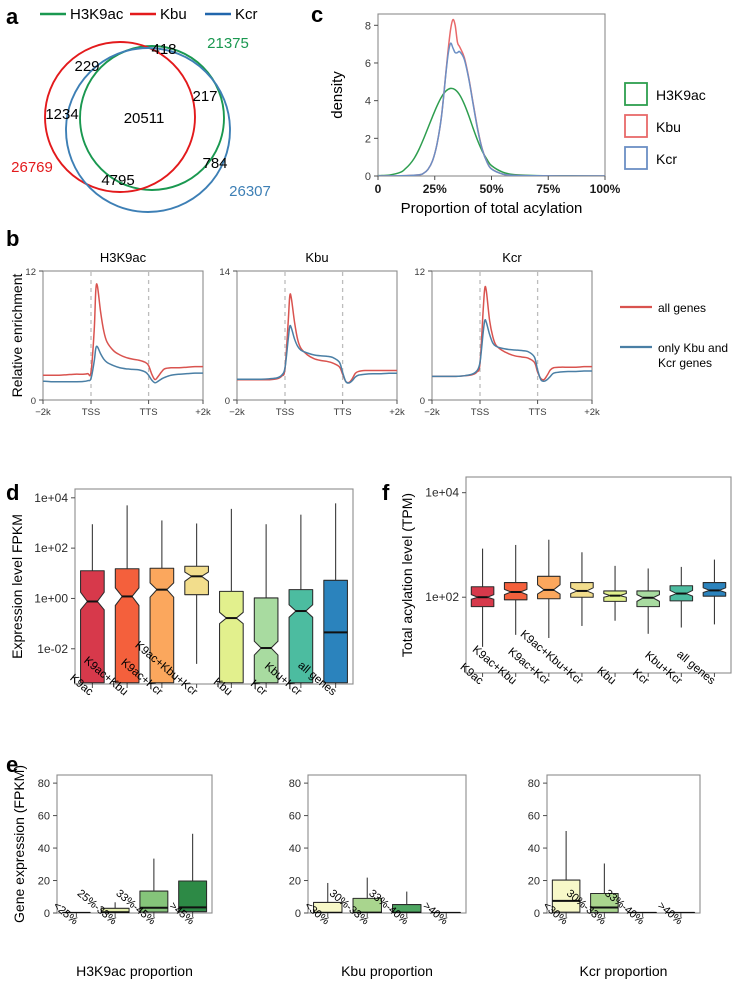  I want to click on x-tick-label: 50%, so click(491, 189).